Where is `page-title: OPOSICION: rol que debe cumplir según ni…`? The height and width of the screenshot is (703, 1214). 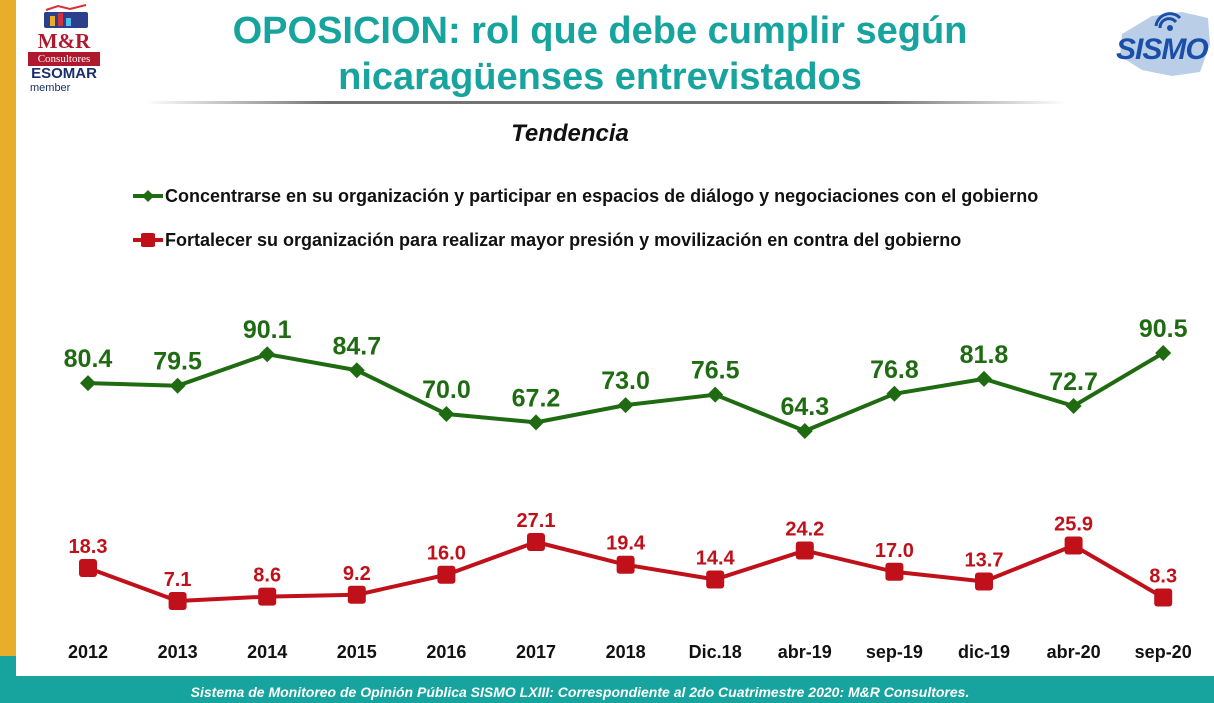 page-title: OPOSICION: rol que debe cumplir según ni… is located at coordinates (600, 54).